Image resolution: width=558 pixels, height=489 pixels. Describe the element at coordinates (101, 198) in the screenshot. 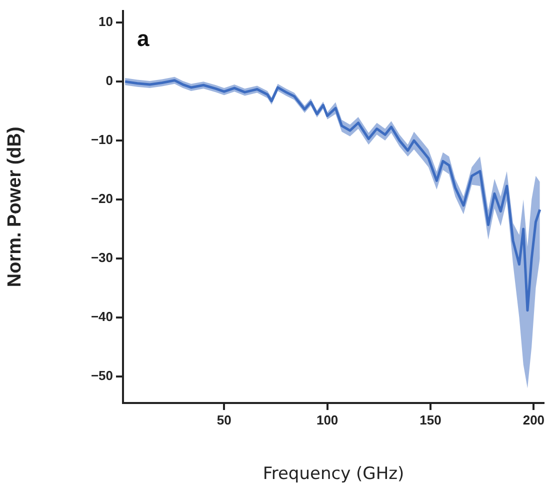

I see `y-tick-label: −20` at that location.